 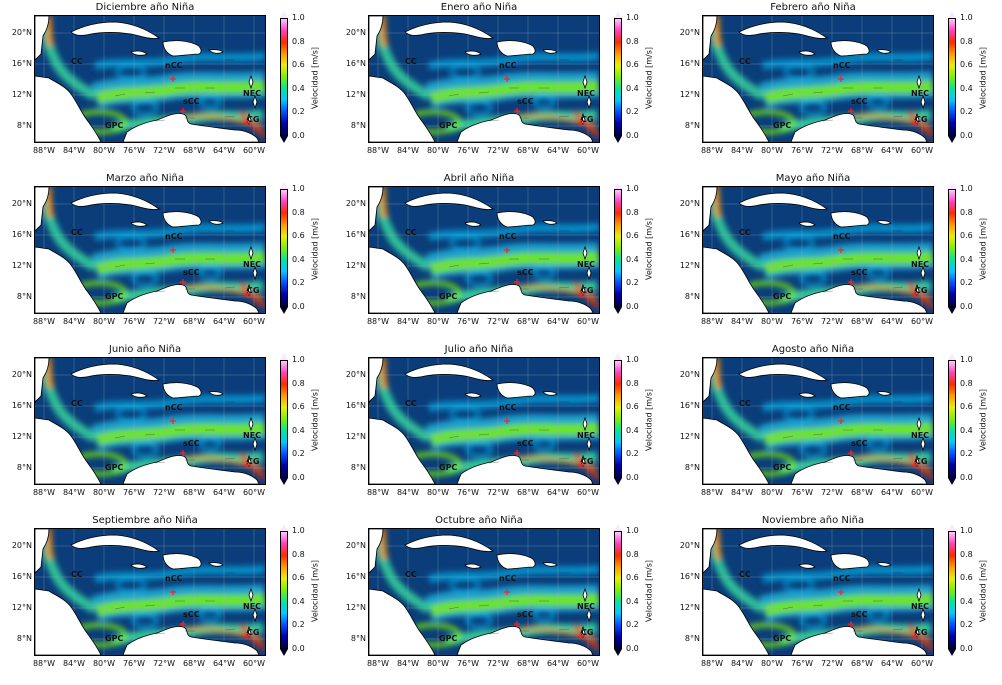 What do you see at coordinates (179, 61) in the screenshot?
I see `northern-current` at bounding box center [179, 61].